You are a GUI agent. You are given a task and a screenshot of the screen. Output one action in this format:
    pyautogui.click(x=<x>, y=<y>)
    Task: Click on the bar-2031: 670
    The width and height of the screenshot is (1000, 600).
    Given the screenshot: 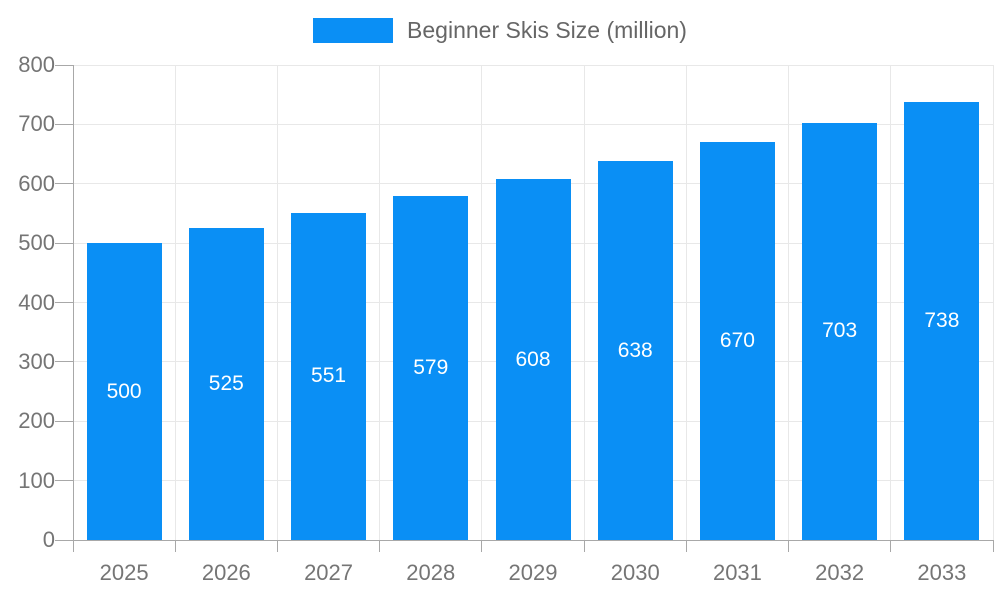 What is the action you would take?
    pyautogui.click(x=737, y=341)
    